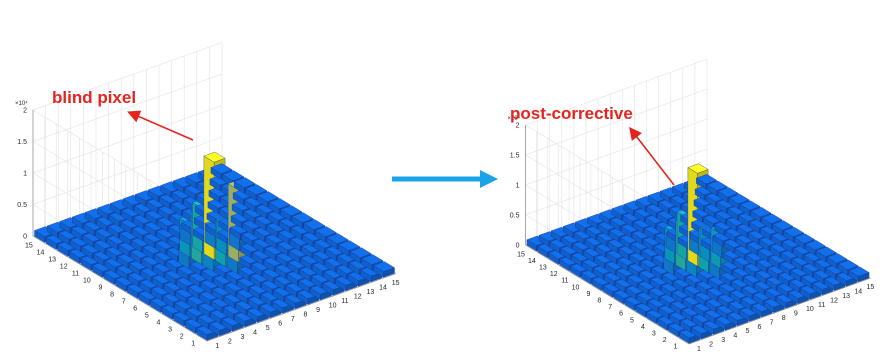 The width and height of the screenshot is (888, 360). What do you see at coordinates (94, 97) in the screenshot?
I see `annotation-label: blind pixel` at bounding box center [94, 97].